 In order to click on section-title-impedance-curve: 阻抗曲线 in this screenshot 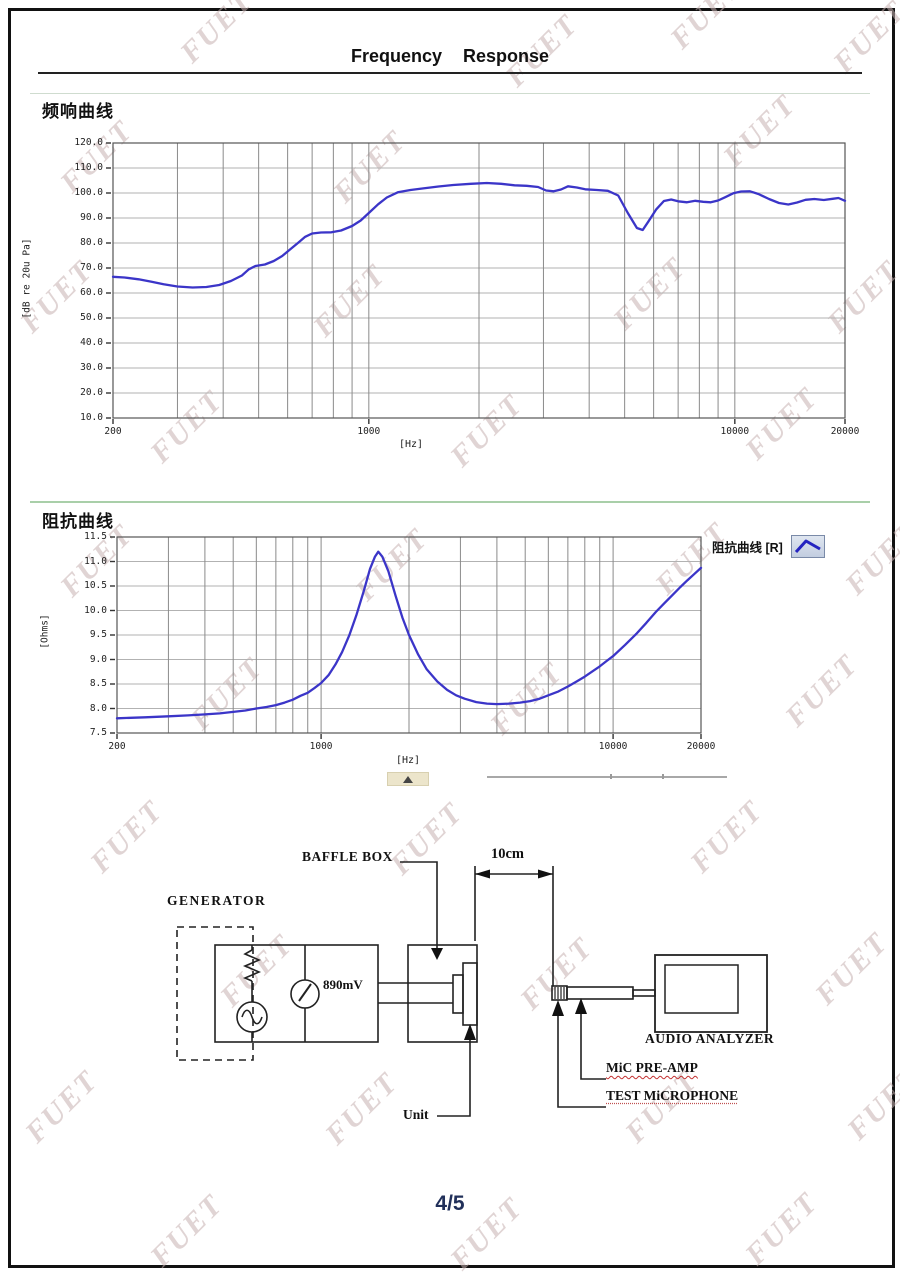, I will do `click(78, 521)`.